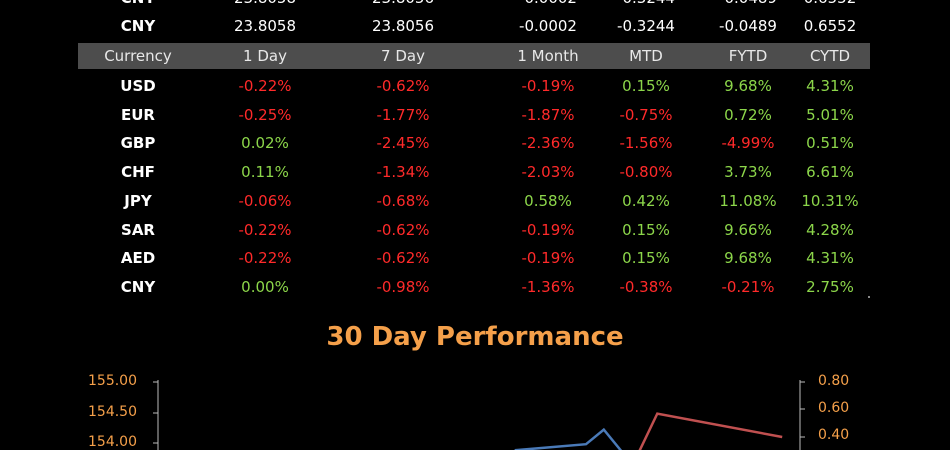  What do you see at coordinates (830, 172) in the screenshot?
I see `performance-value: 6.61%` at bounding box center [830, 172].